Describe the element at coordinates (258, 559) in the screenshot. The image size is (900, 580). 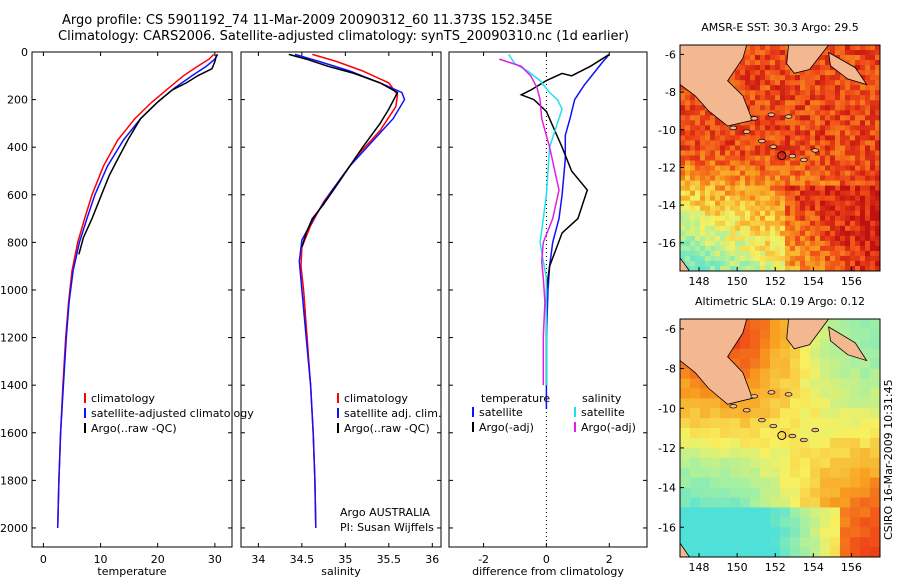
I see `x-tick-label: 34` at that location.